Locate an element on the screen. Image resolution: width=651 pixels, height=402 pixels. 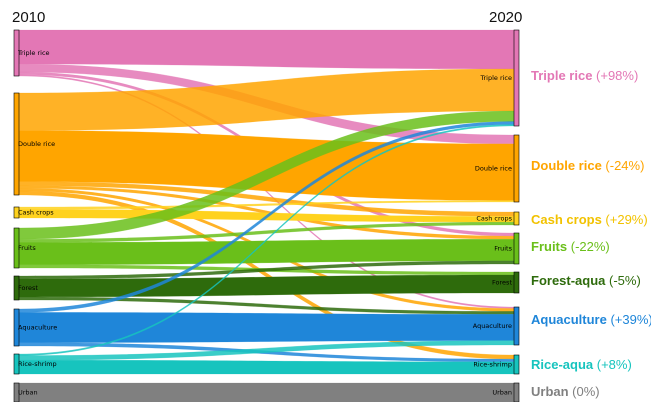
summary-rice-shrimp: Rice-aqua (+8%) is located at coordinates (581, 364).